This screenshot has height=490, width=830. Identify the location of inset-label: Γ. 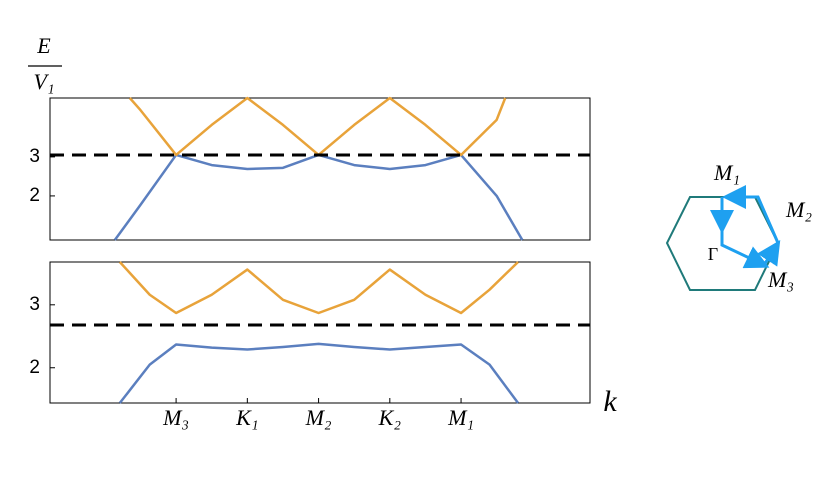
(713, 254).